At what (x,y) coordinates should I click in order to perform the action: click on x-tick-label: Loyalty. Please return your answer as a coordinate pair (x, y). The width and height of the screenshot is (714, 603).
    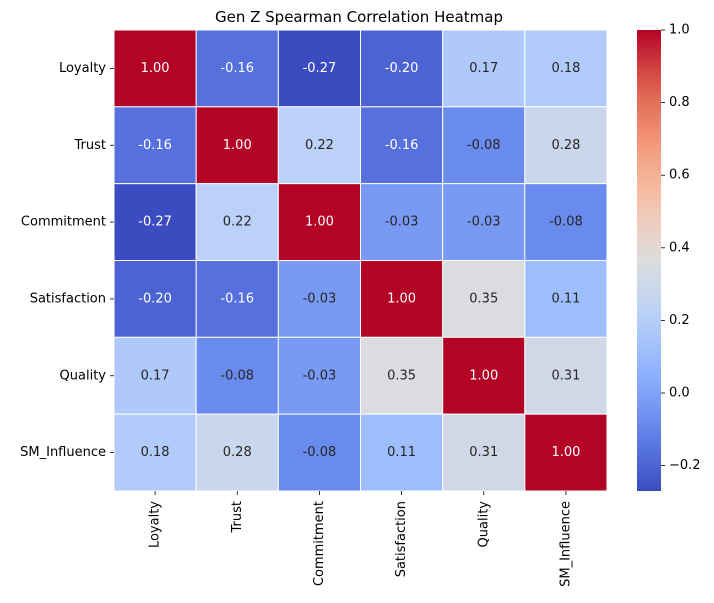
    Looking at the image, I should click on (155, 524).